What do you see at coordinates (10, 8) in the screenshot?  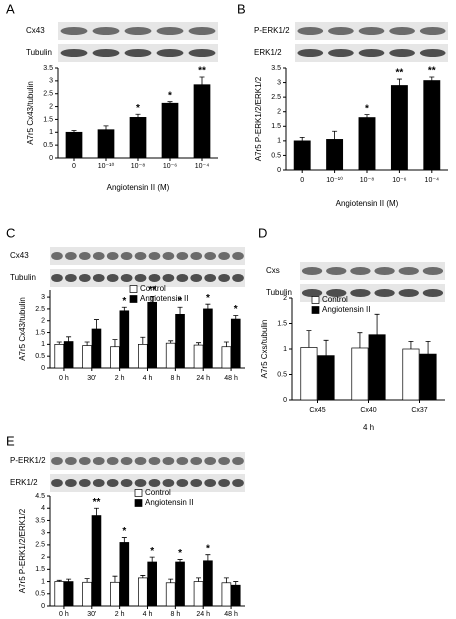 I see `panel-letter: A` at bounding box center [10, 8].